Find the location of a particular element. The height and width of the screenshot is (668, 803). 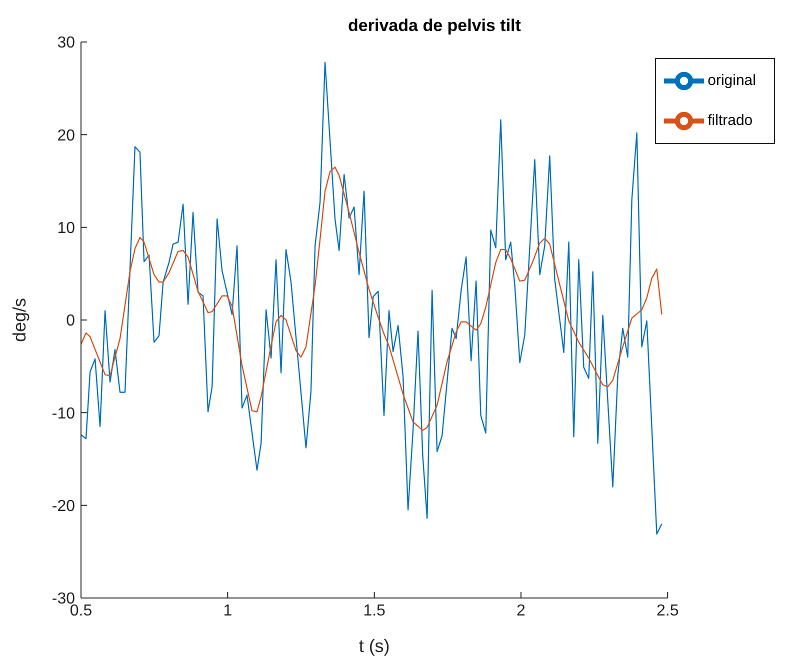

y-axis-title: deg/s is located at coordinates (19, 320).